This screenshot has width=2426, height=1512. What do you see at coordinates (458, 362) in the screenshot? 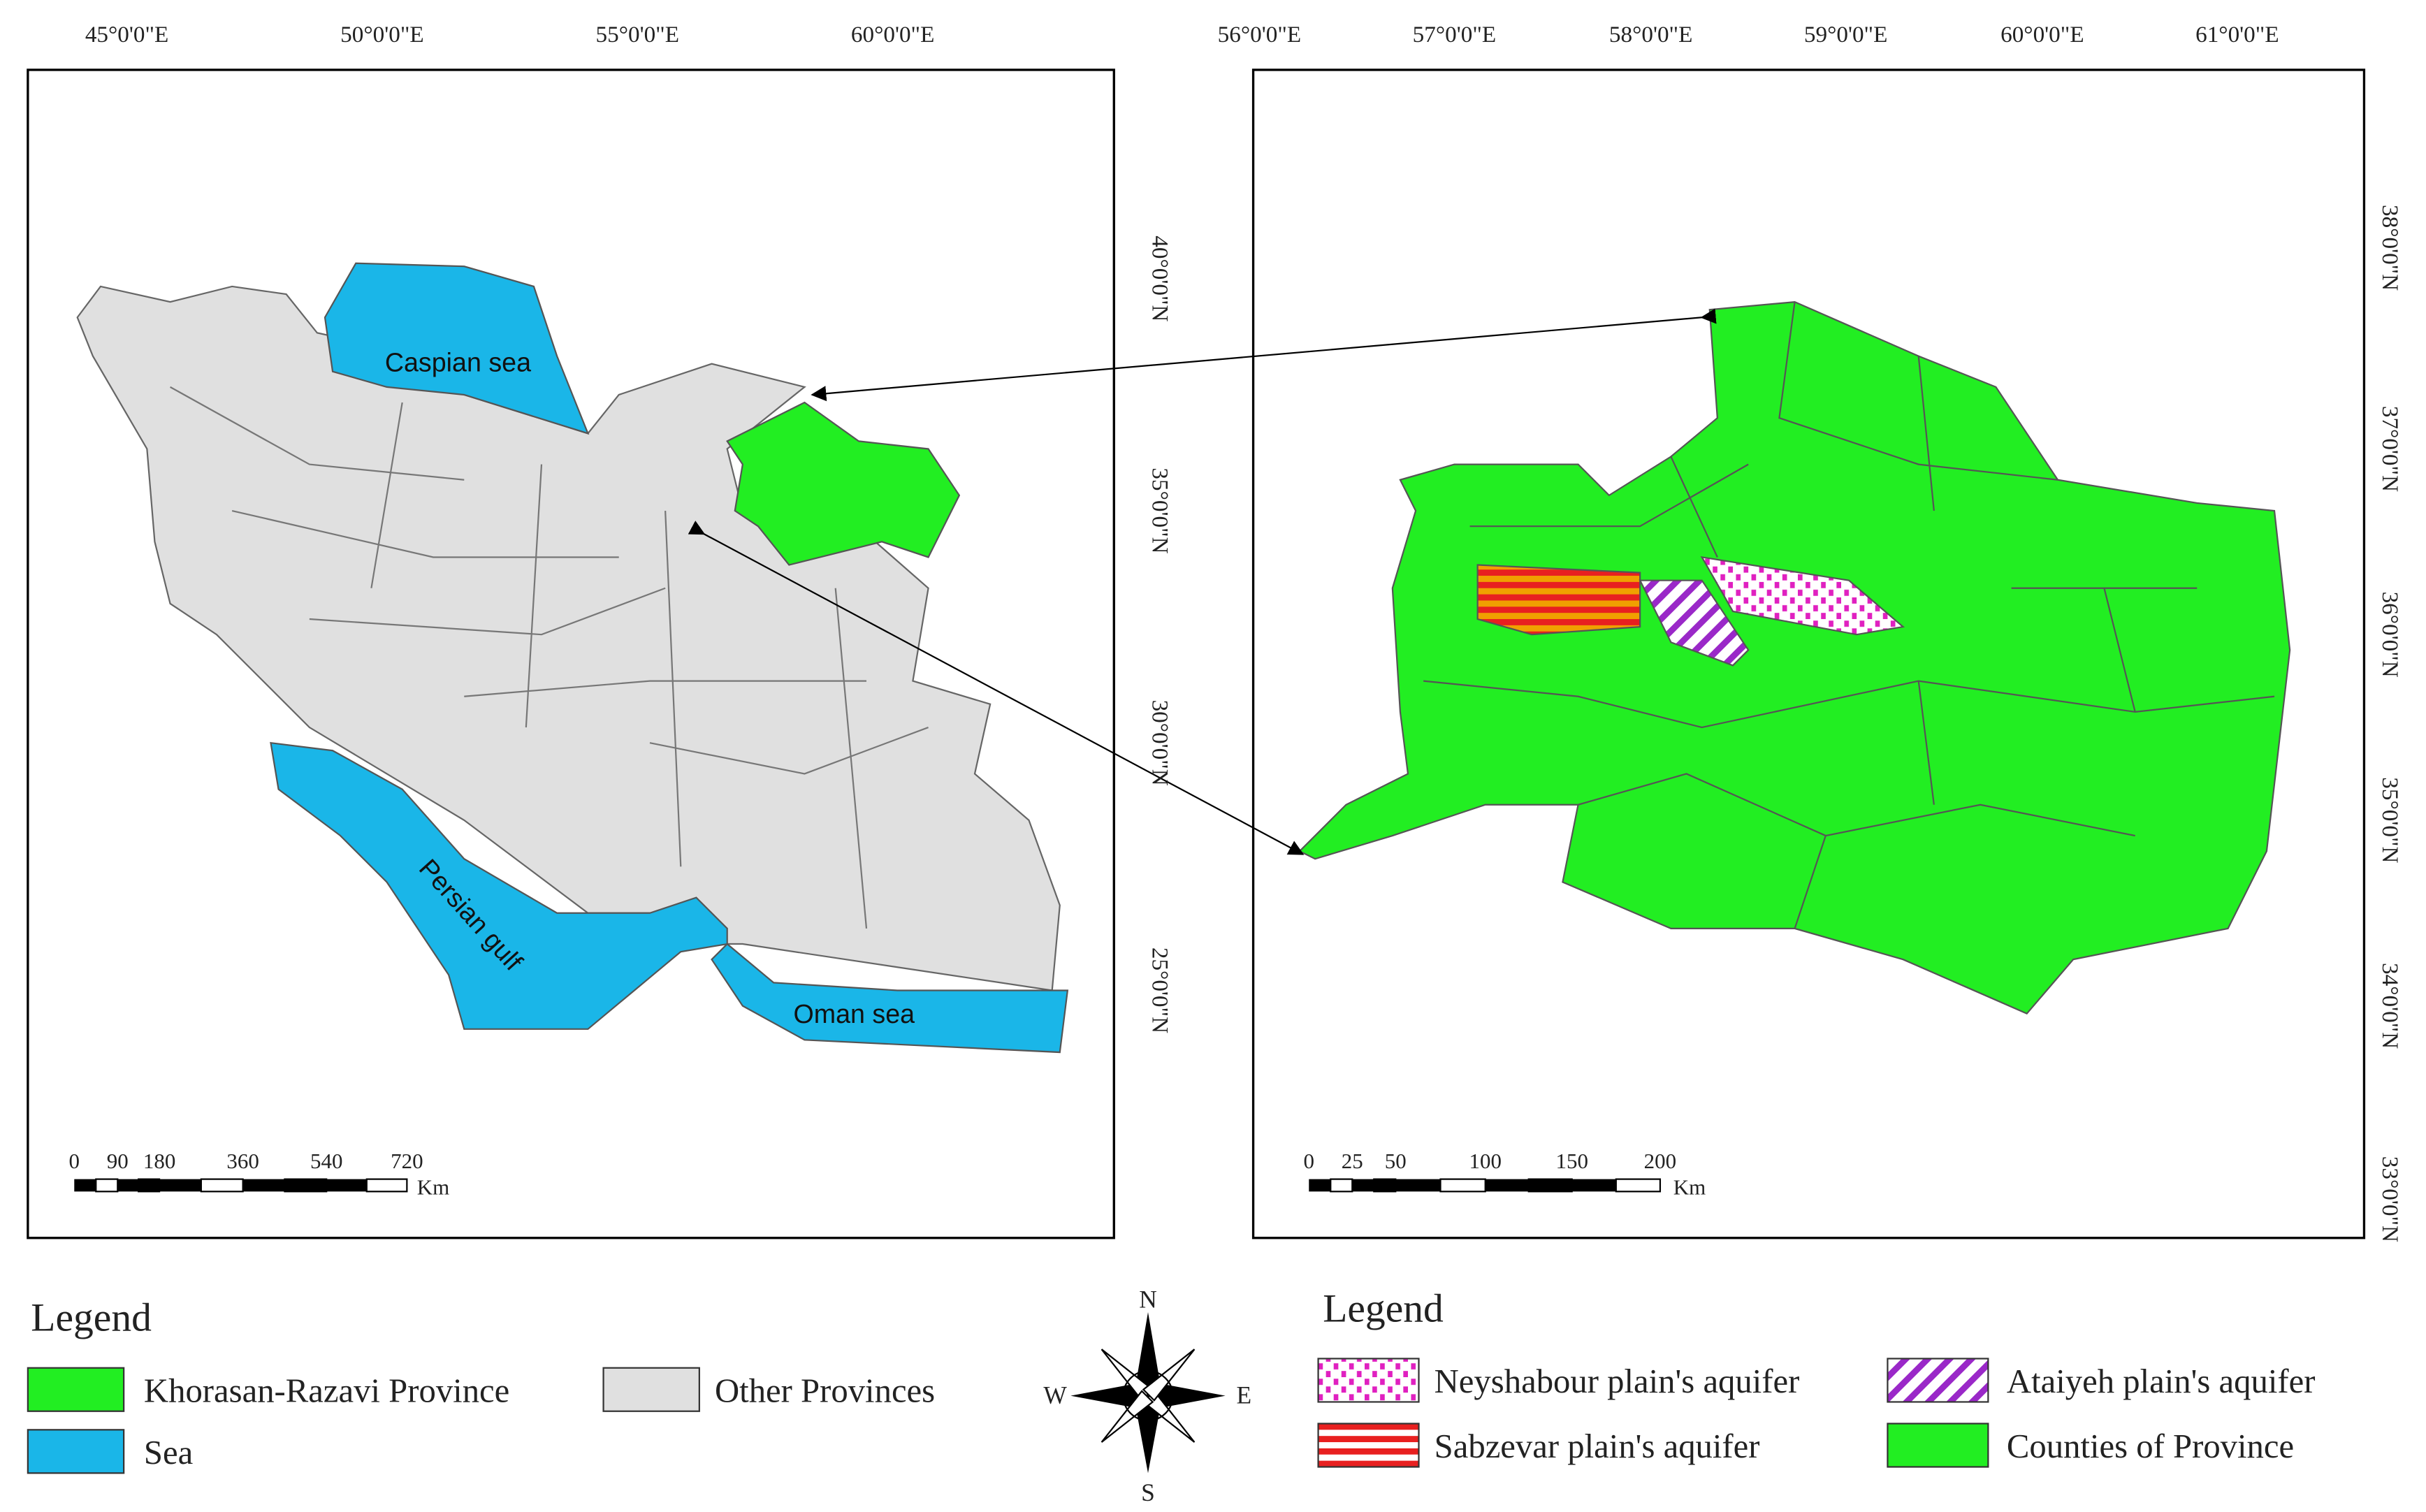
I see `sea-label: Caspian sea` at bounding box center [458, 362].